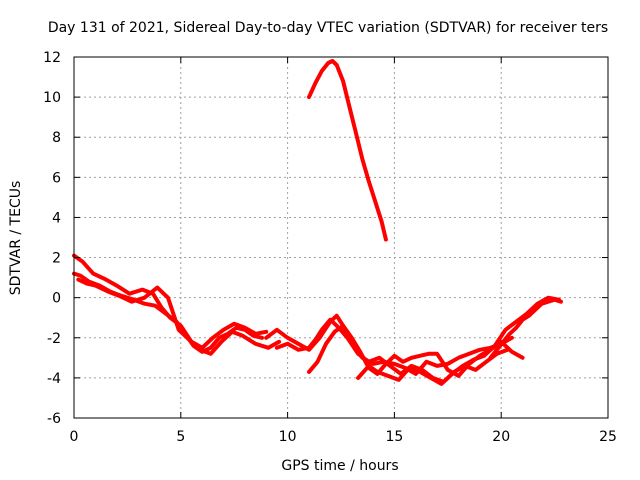 Image resolution: width=640 pixels, height=480 pixels. I want to click on x-tick-label: 20, so click(501, 437).